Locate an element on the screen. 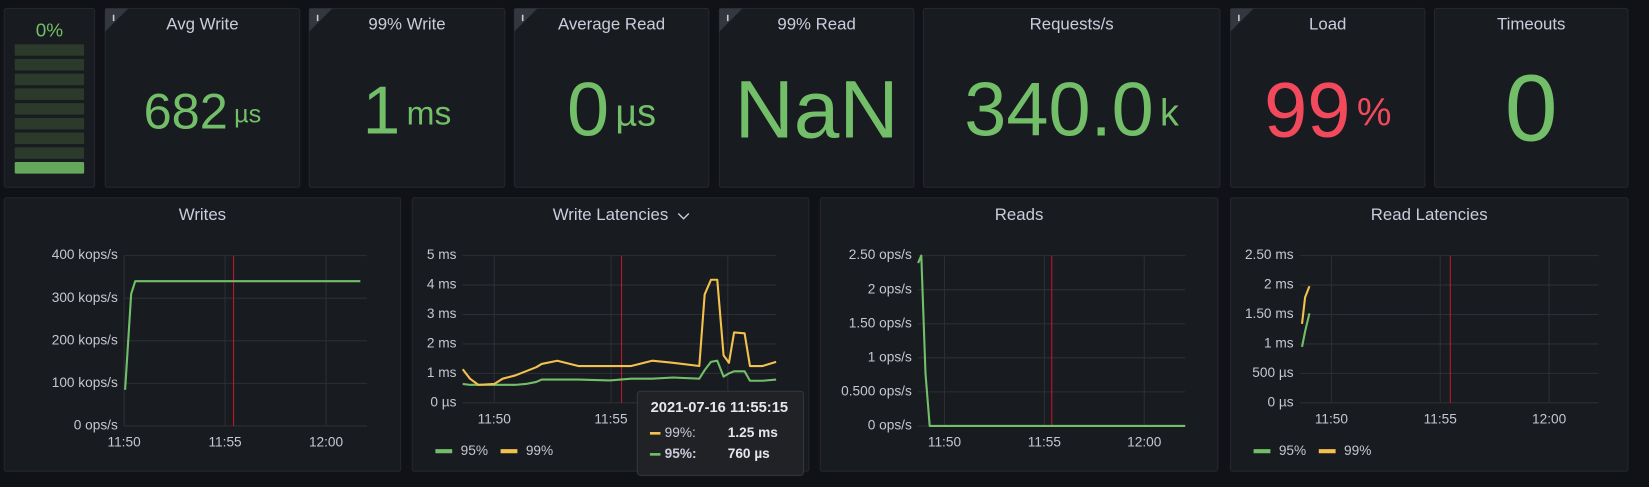 The image size is (1649, 487). chart-title: Reads is located at coordinates (1019, 214).